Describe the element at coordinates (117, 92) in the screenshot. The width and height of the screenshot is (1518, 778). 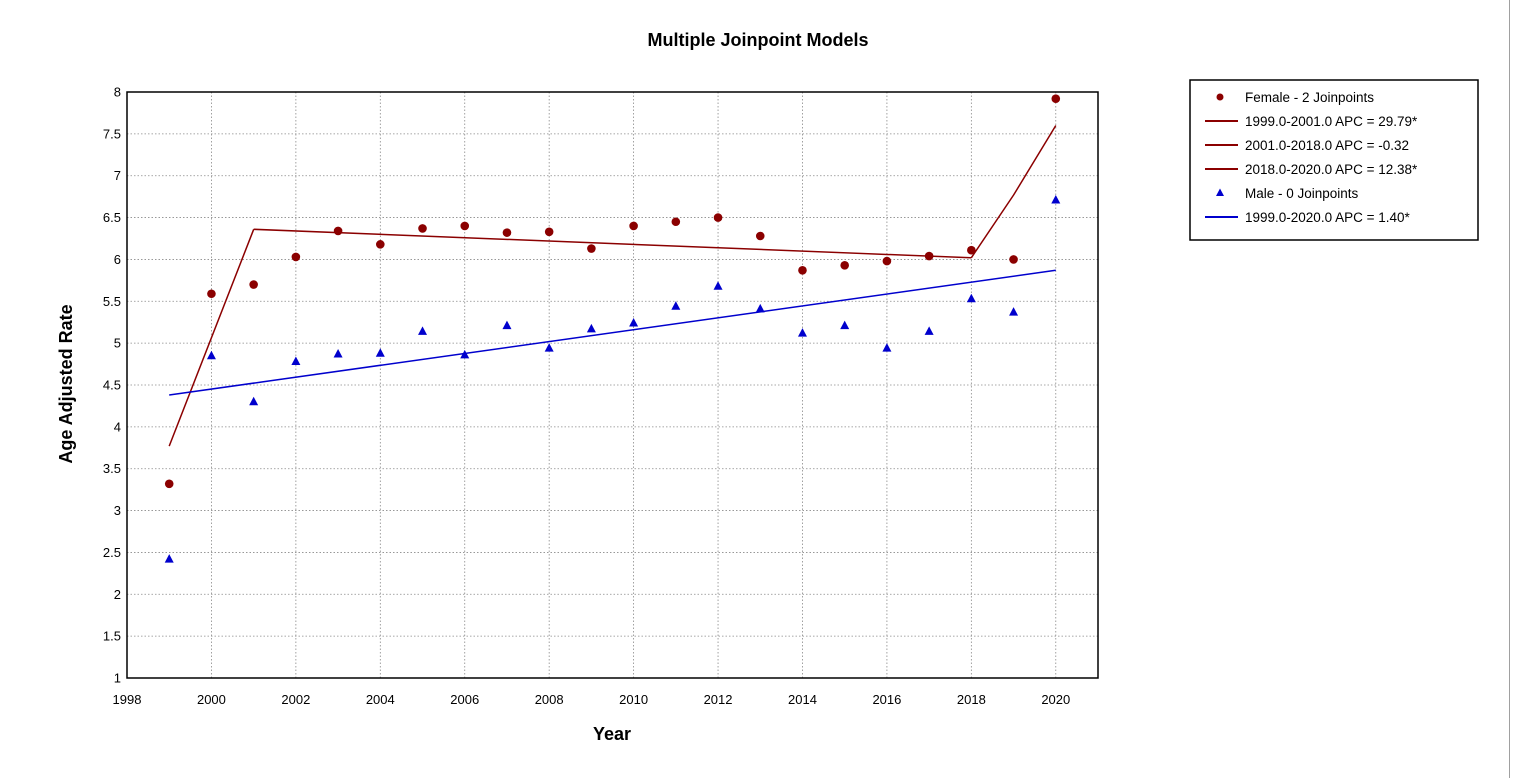
I see `y-tick-label: 8` at that location.